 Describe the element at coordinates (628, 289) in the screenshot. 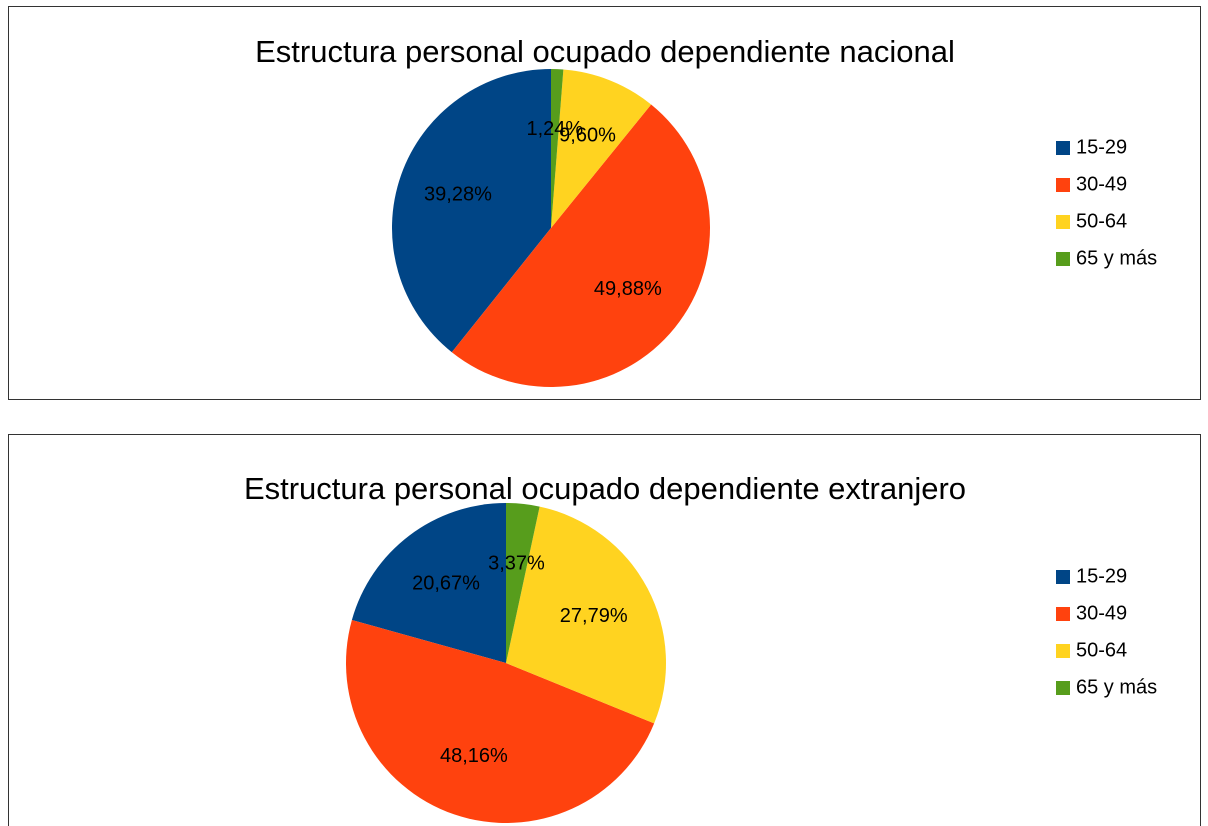

I see `data-label: 49,88%` at that location.